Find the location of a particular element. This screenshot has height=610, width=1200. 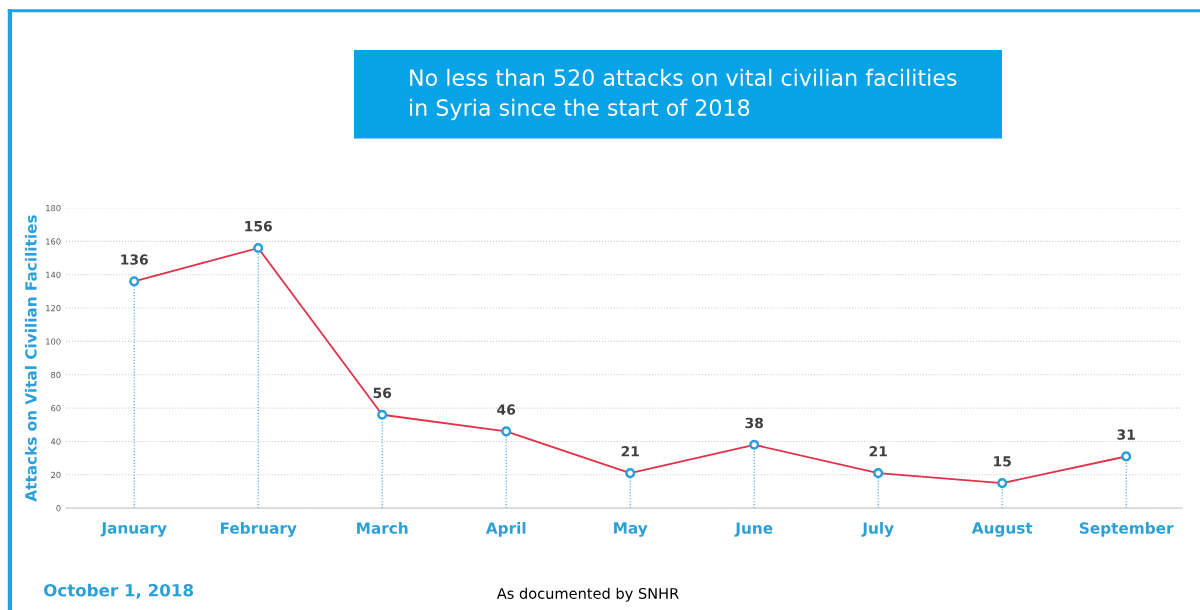

y-tick-label: 160 is located at coordinates (53, 241).